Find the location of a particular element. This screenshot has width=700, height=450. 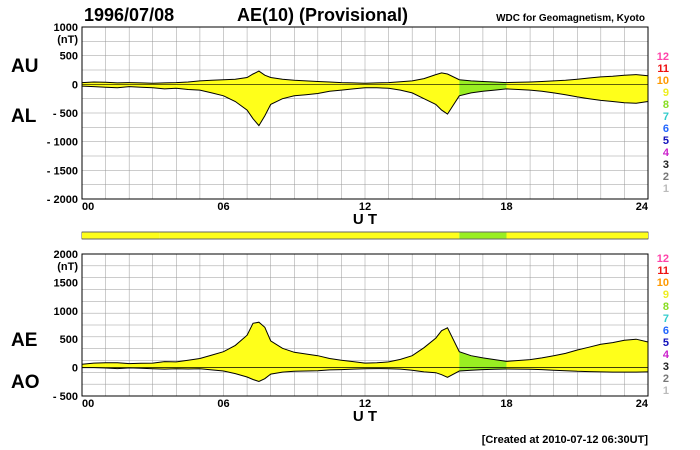

created-timestamp: [Created at 2010-07-12 06:30UT] is located at coordinates (565, 440).